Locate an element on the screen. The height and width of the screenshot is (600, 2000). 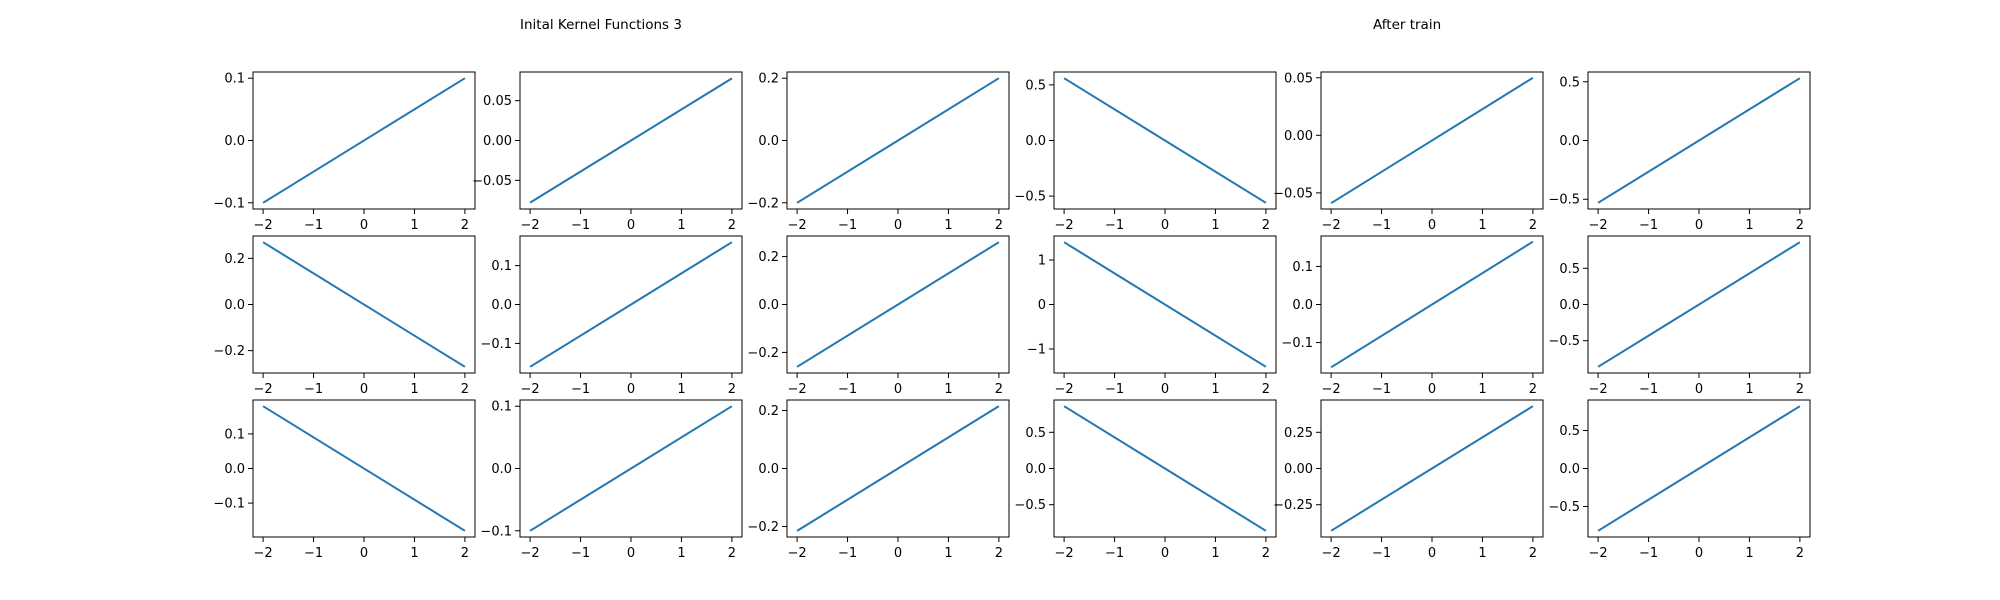
subplot-1-2: −2 −1 0 1 2 −0.05 0.00 0.05 is located at coordinates (607, 152).